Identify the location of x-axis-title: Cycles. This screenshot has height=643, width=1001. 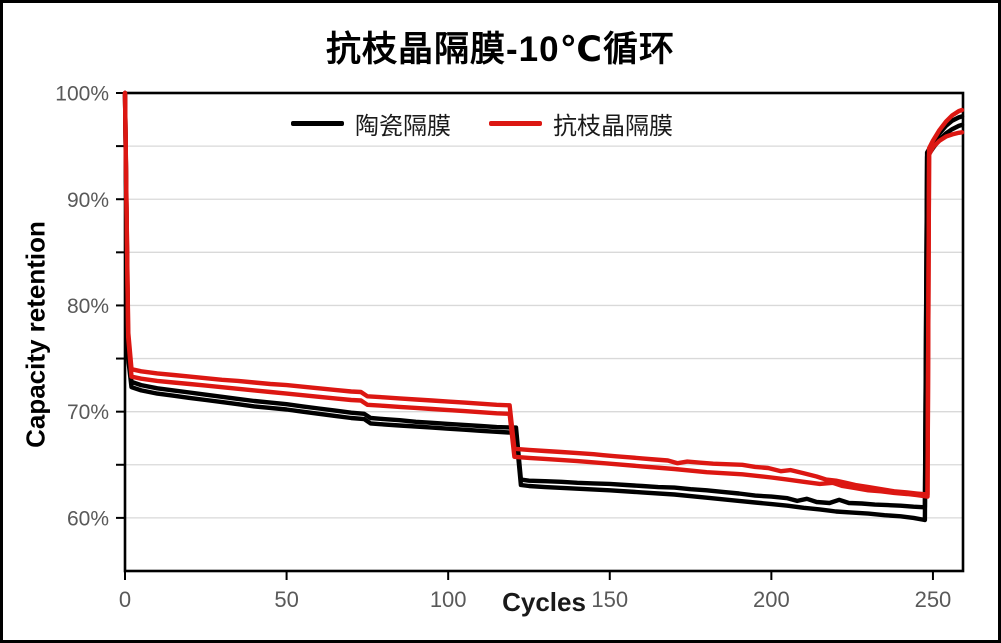
(544, 602).